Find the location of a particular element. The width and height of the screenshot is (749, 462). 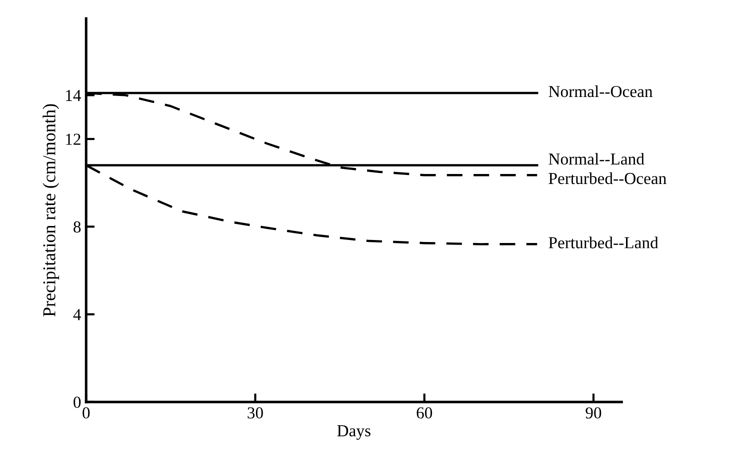

series-label: Perturbed--Land is located at coordinates (603, 242).